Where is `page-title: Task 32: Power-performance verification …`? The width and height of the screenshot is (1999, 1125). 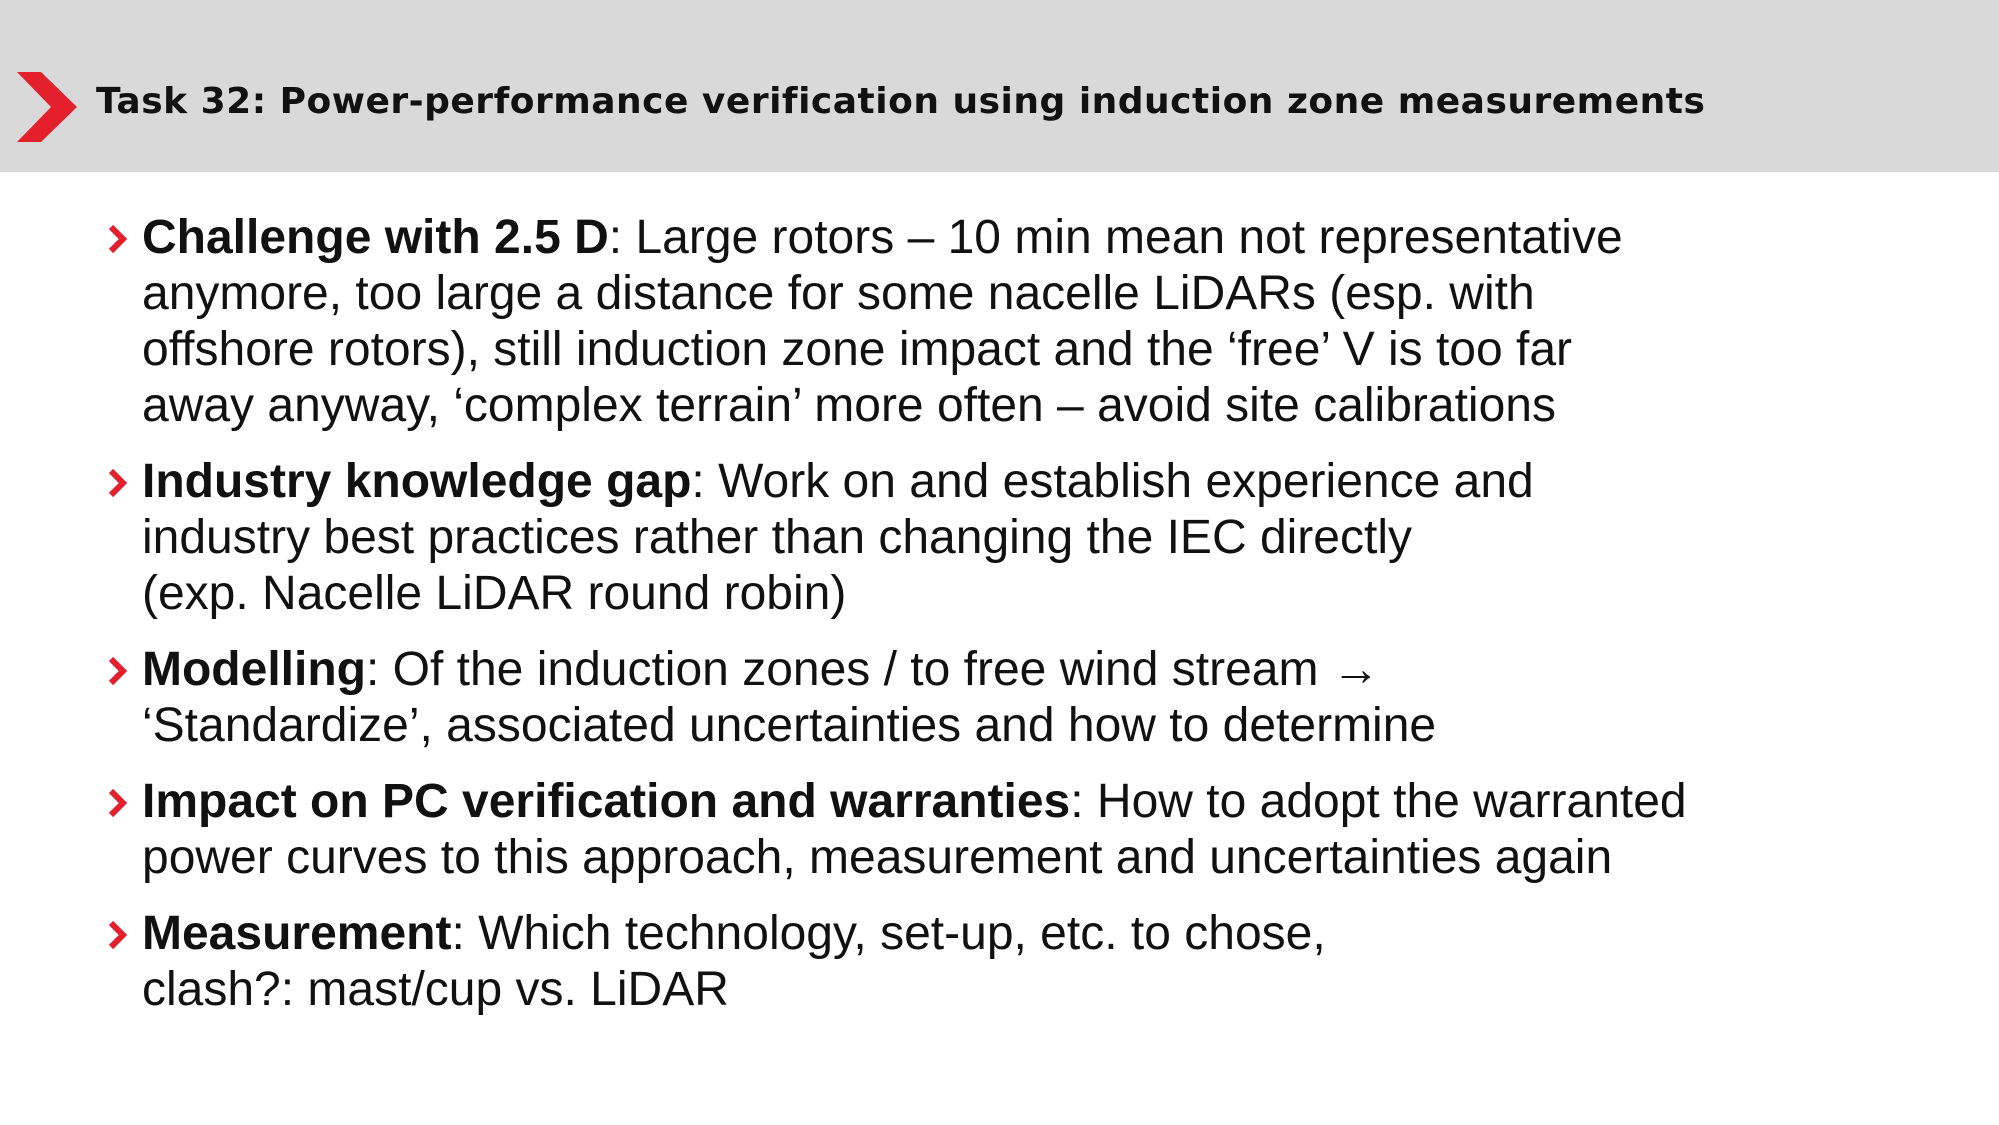 page-title: Task 32: Power-performance verification … is located at coordinates (901, 101).